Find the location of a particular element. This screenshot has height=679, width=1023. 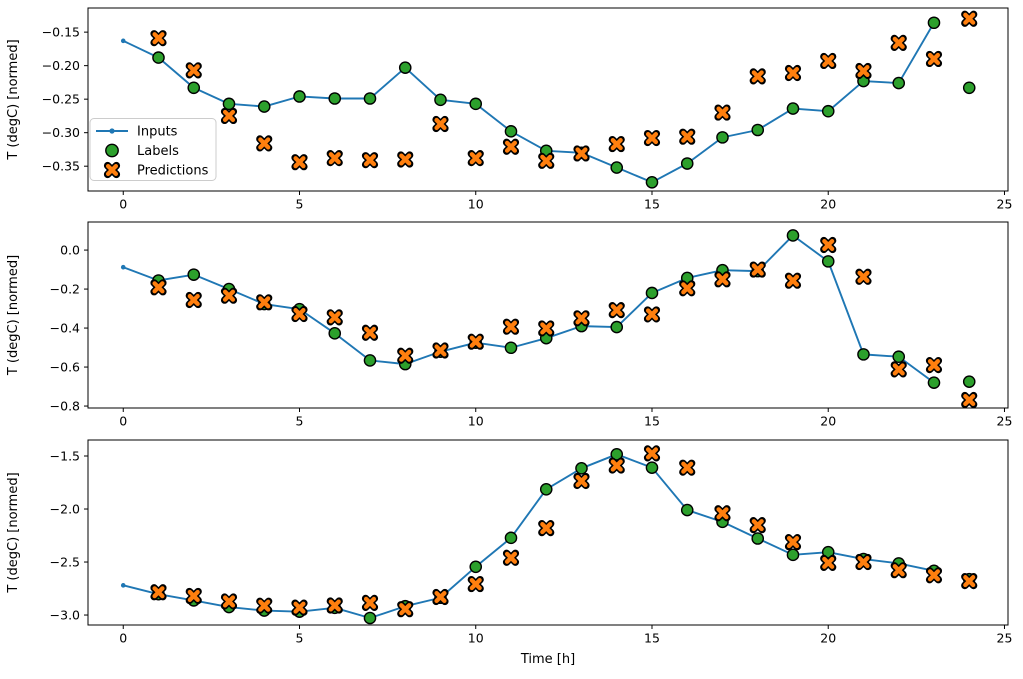

y-tick-label: −2.5 is located at coordinates (65, 561).